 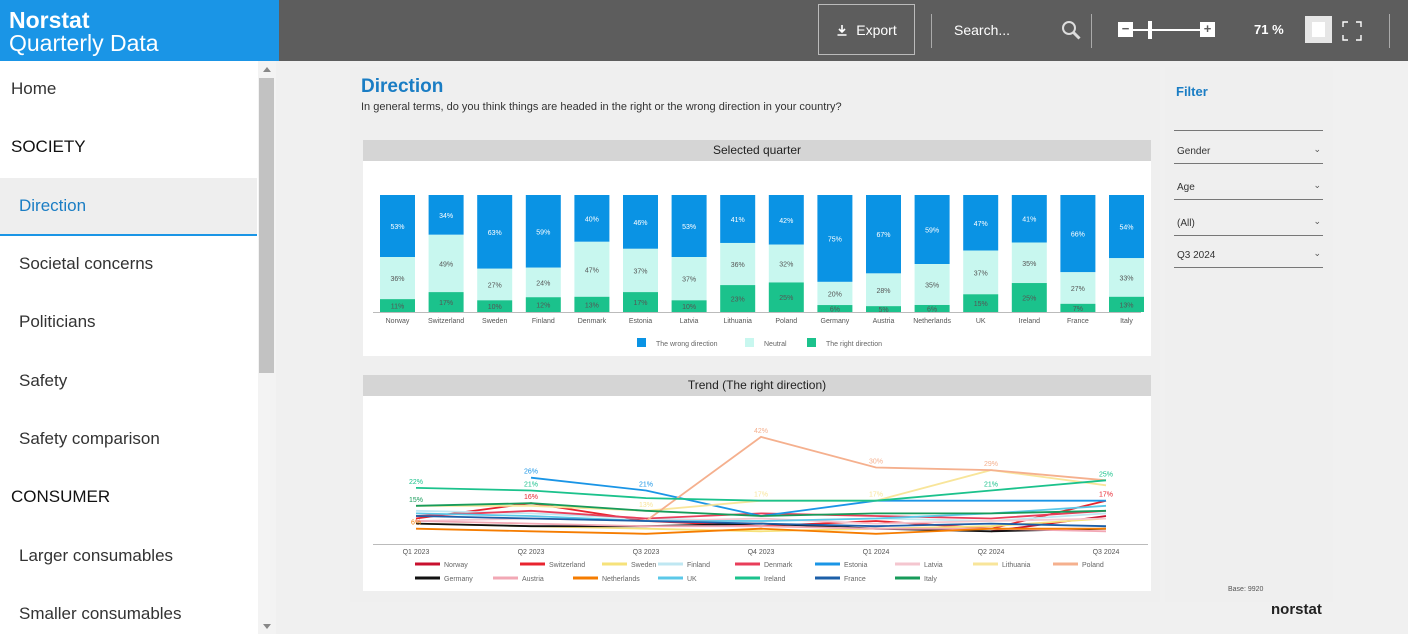 What do you see at coordinates (760, 531) in the screenshot?
I see `line-series-netherlands` at bounding box center [760, 531].